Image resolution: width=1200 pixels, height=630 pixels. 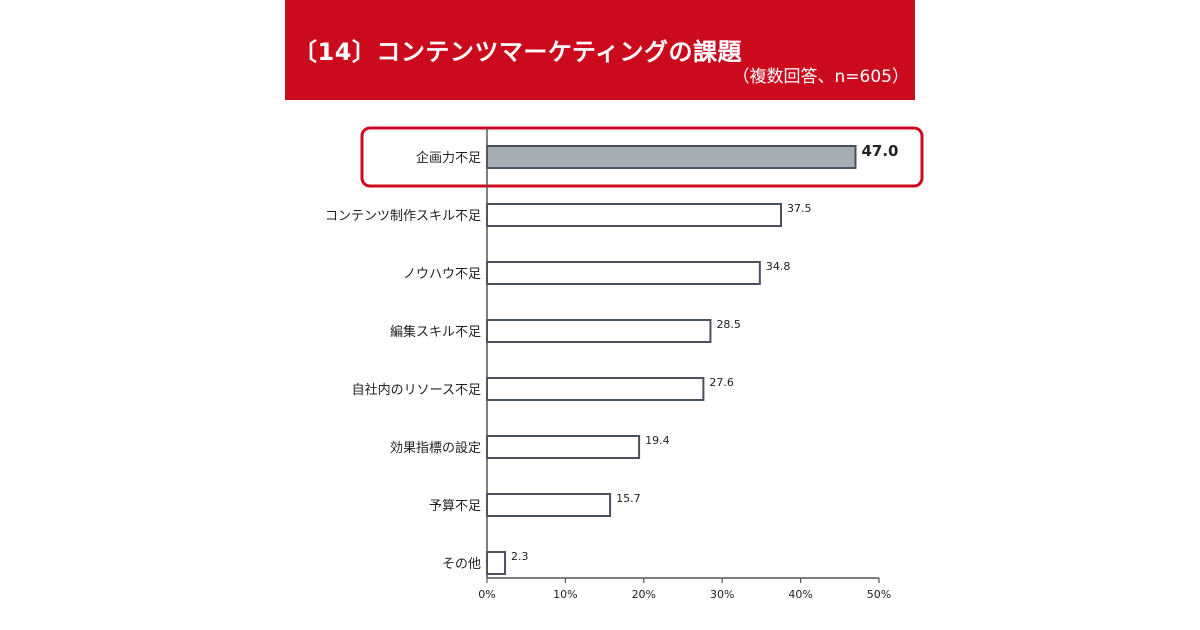 What do you see at coordinates (565, 594) in the screenshot?
I see `x-tick-label: 10%` at bounding box center [565, 594].